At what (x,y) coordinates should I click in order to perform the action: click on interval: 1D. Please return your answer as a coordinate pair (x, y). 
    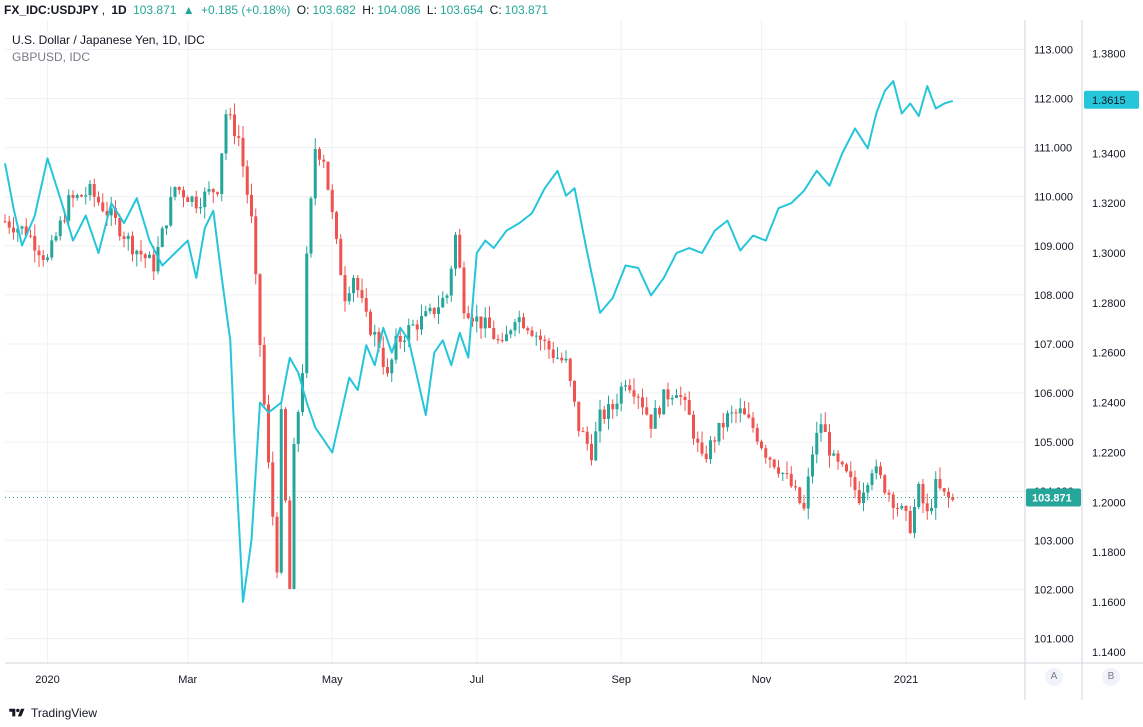
    Looking at the image, I should click on (119, 10).